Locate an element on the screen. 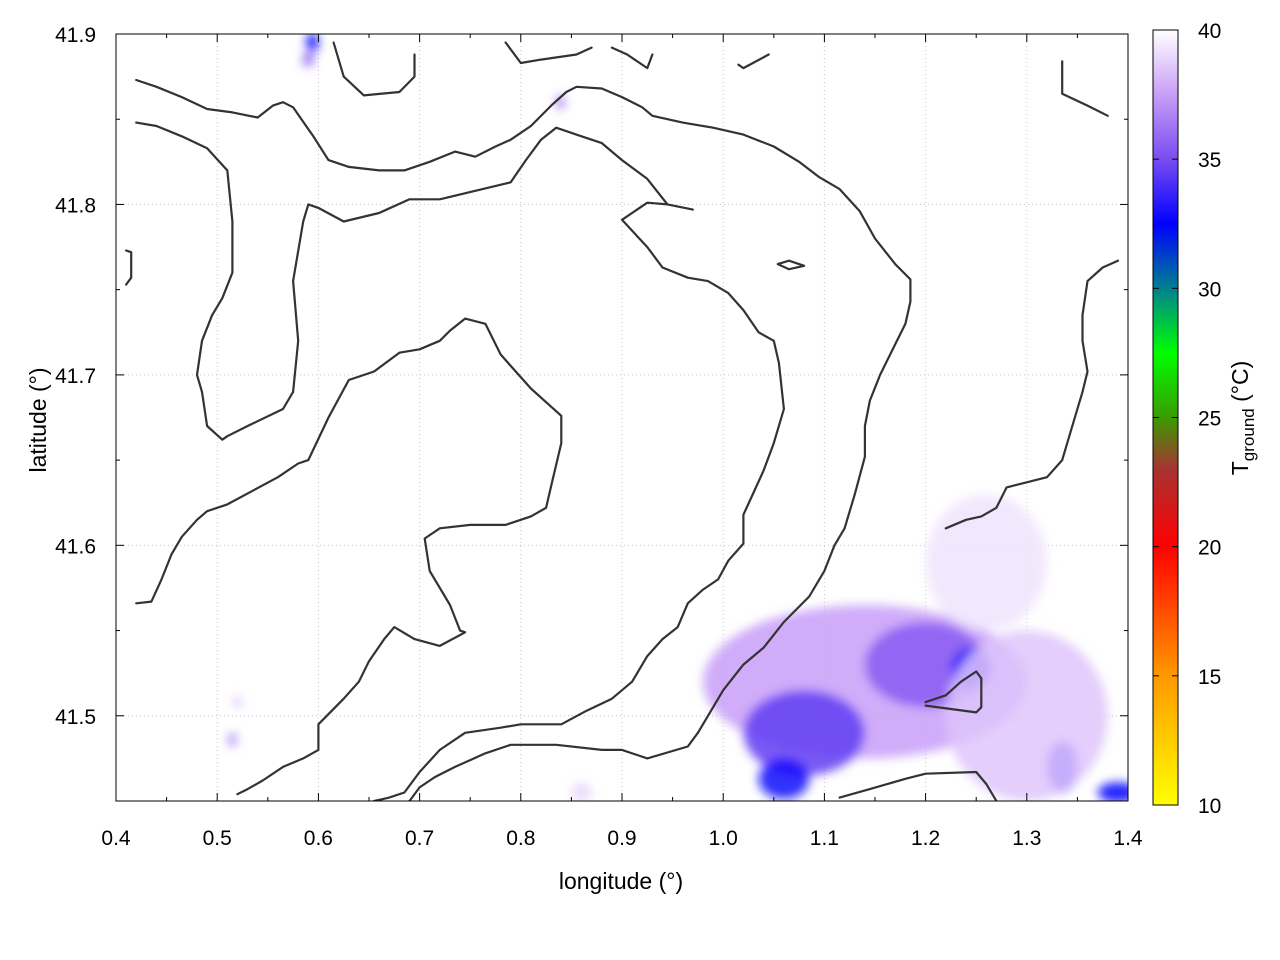 The width and height of the screenshot is (1280, 960). colorbar-label: Tground (°C) is located at coordinates (1242, 418).